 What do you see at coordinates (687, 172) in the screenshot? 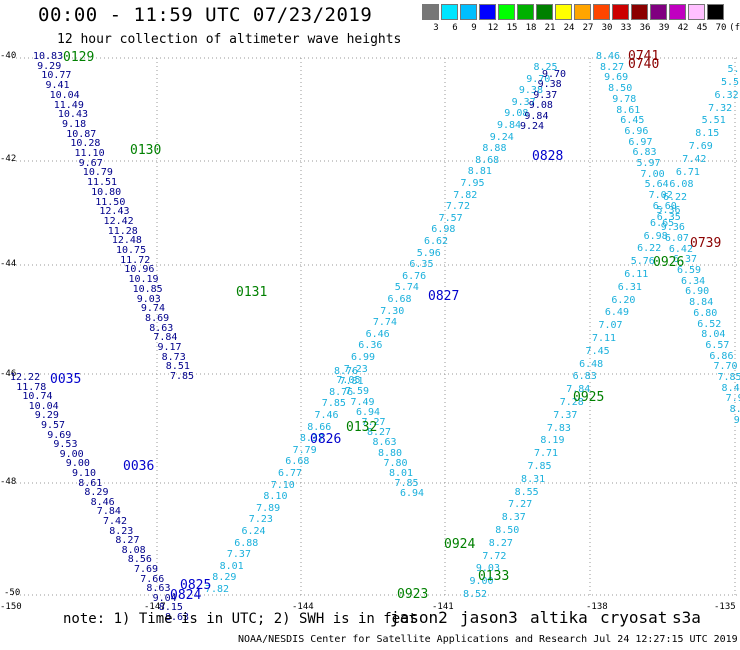
I see `wave-height-value: 6.71` at bounding box center [687, 172].